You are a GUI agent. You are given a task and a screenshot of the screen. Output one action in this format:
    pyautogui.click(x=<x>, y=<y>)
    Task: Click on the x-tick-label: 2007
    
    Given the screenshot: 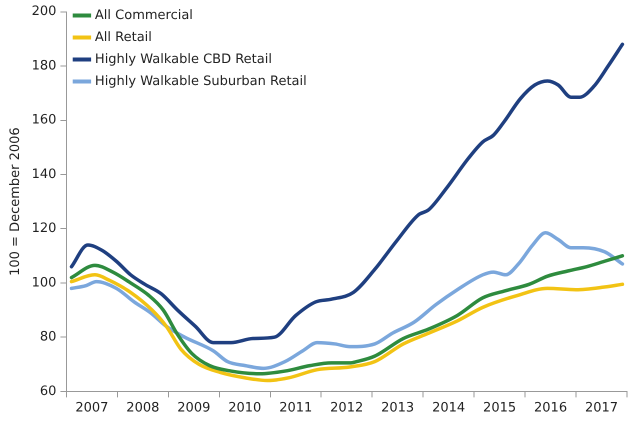 What is the action you would take?
    pyautogui.click(x=91, y=408)
    